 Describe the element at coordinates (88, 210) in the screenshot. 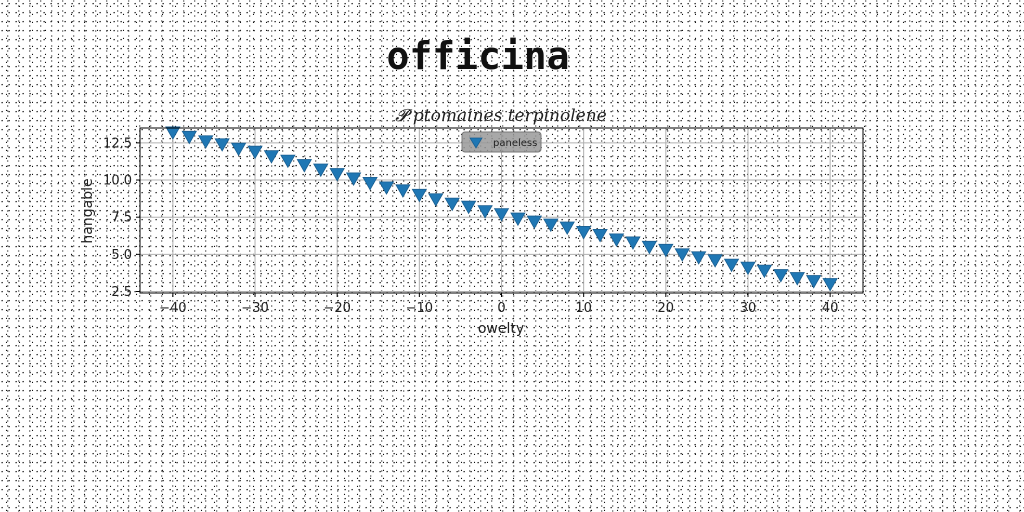

I see `y-axis-label: hangable` at that location.